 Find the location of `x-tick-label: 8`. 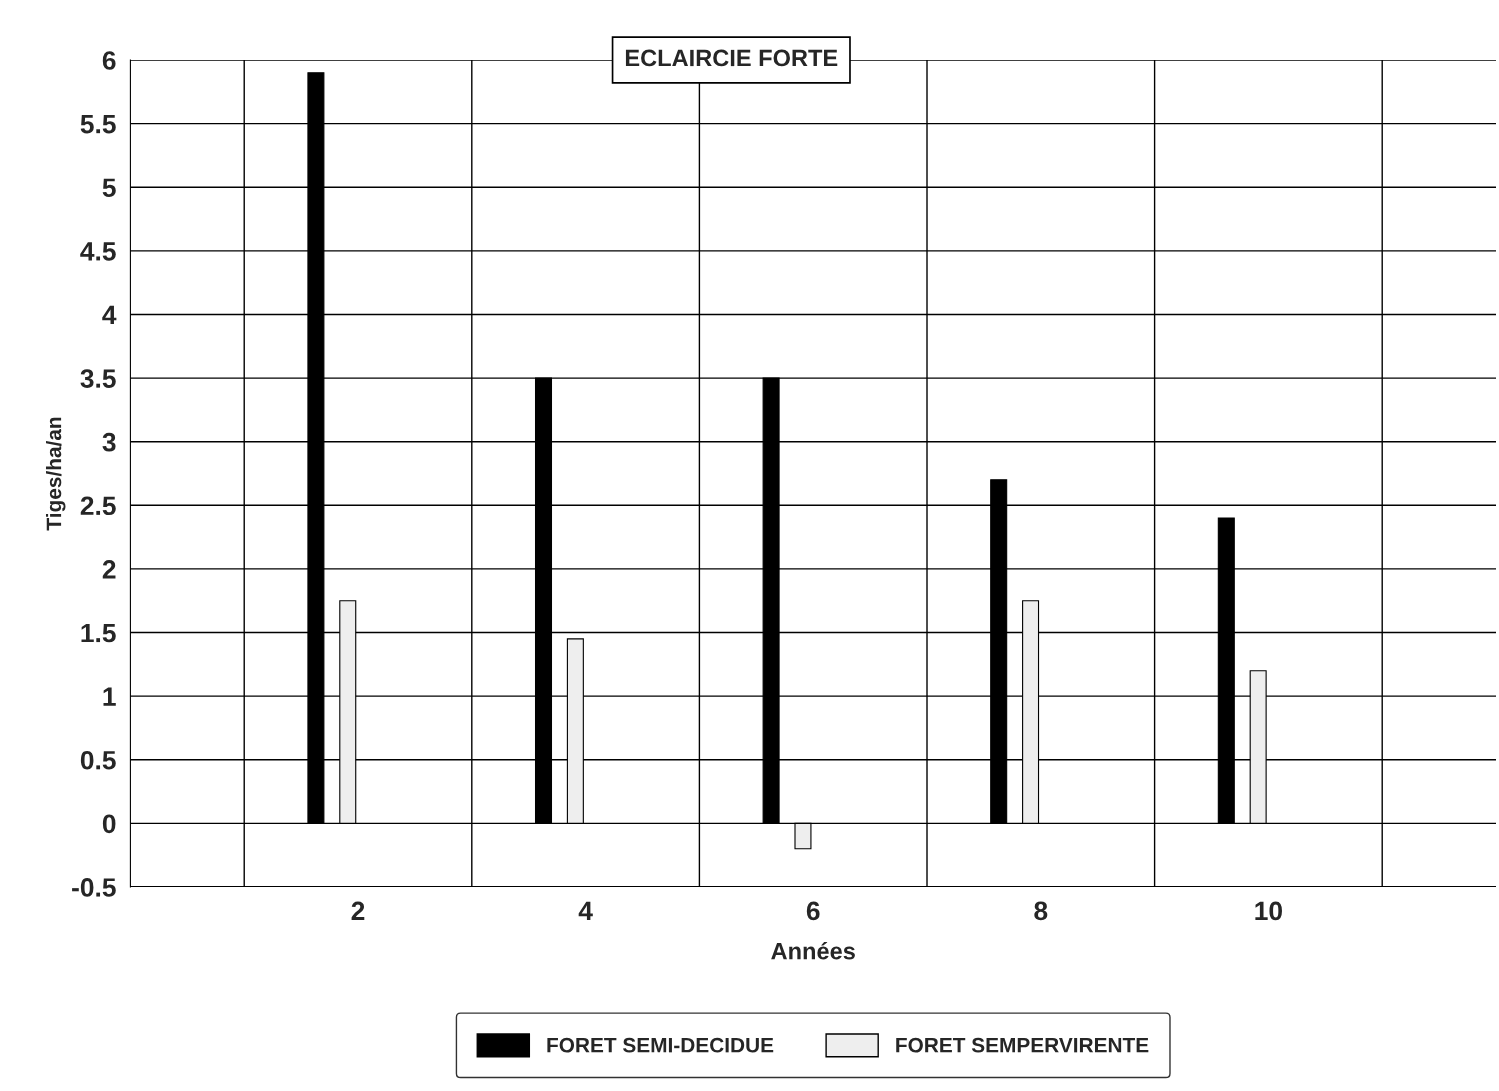

x-tick-label: 8 is located at coordinates (1041, 911).